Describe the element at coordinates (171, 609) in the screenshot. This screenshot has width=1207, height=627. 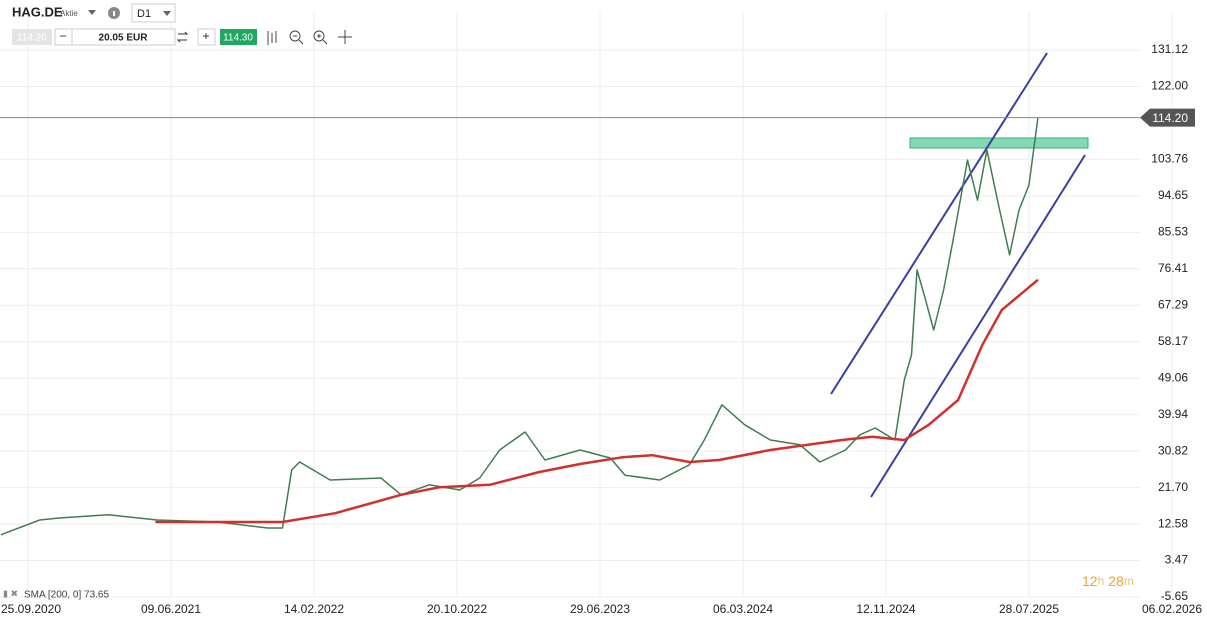
I see `x-tick-label: 09.06.2021` at that location.